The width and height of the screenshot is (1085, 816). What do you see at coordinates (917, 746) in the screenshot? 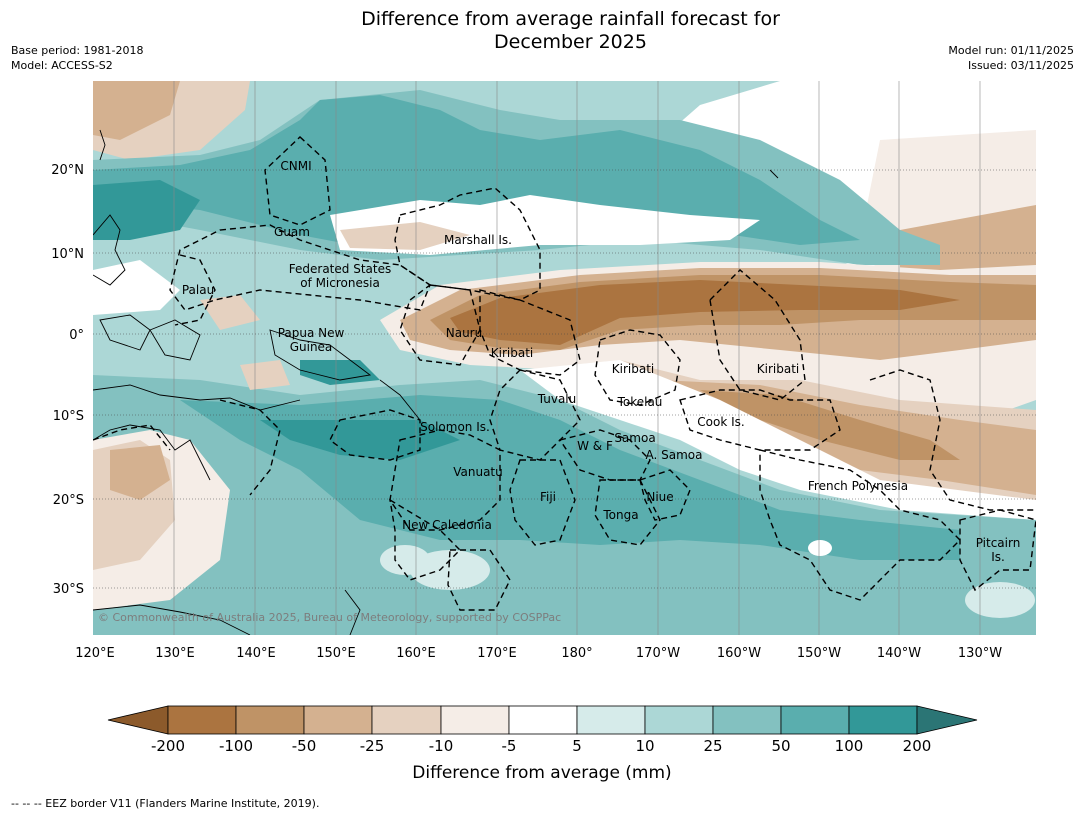
I see `colorbar-tick: 200` at bounding box center [917, 746].